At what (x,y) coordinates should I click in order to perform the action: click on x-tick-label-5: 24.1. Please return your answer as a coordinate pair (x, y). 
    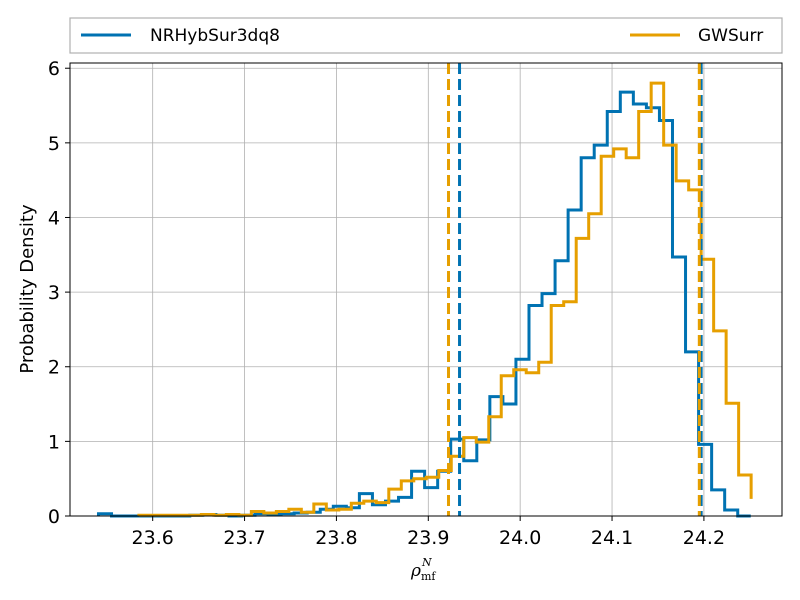
    Looking at the image, I should click on (612, 538).